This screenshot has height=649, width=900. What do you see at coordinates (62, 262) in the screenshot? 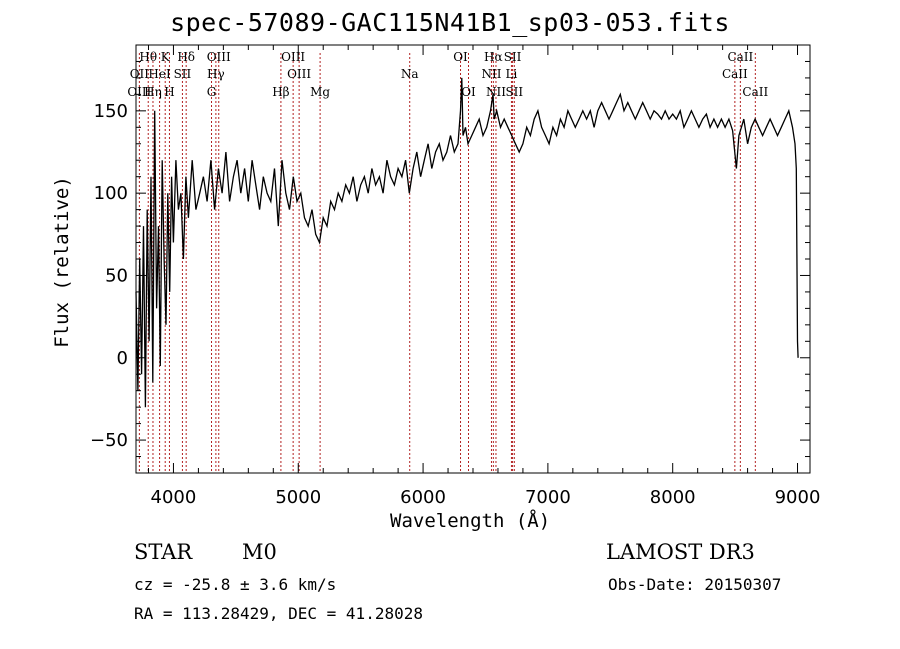
I see `y-axis-label: Flux (relative)` at bounding box center [62, 262].